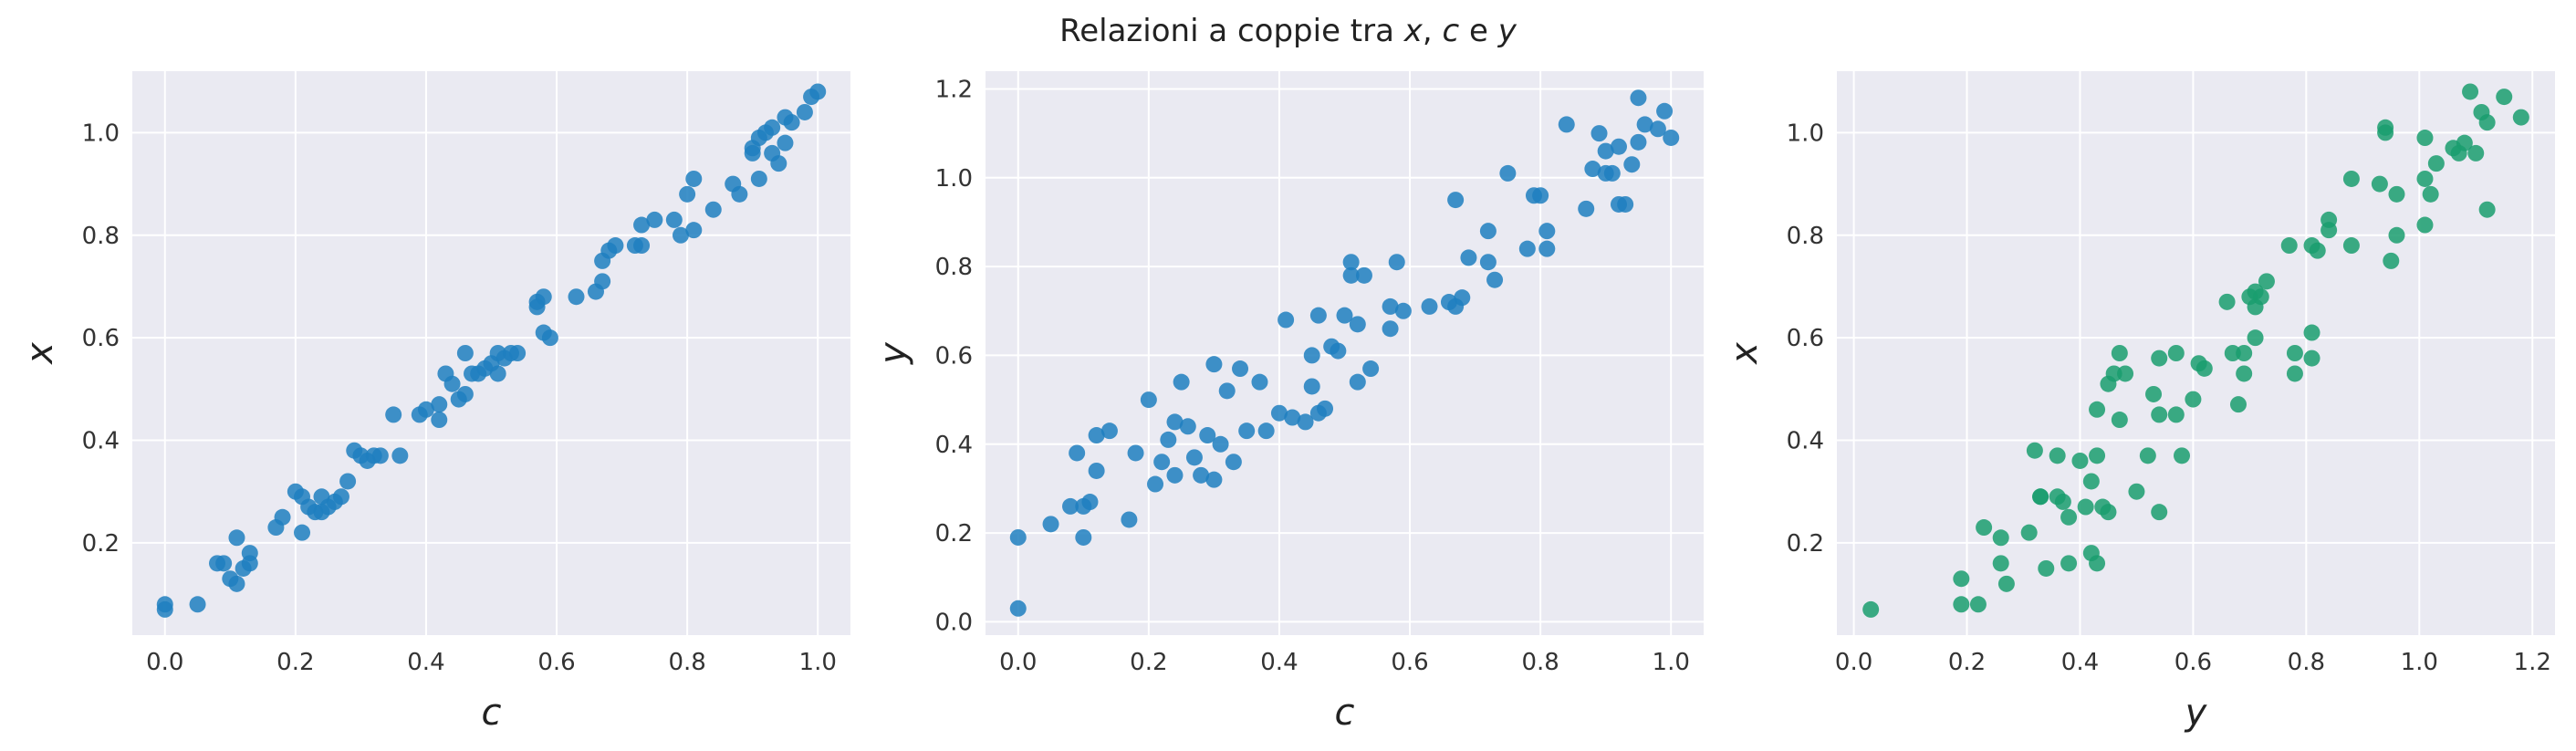 The width and height of the screenshot is (2576, 751). I want to click on x-tick-label: 0.2, so click(1967, 662).